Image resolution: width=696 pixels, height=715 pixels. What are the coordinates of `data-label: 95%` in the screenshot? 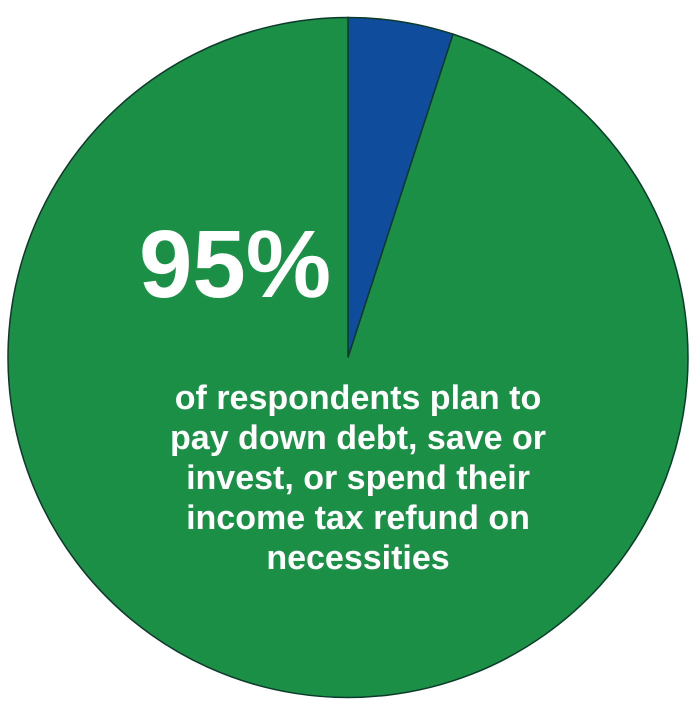 It's located at (235, 264).